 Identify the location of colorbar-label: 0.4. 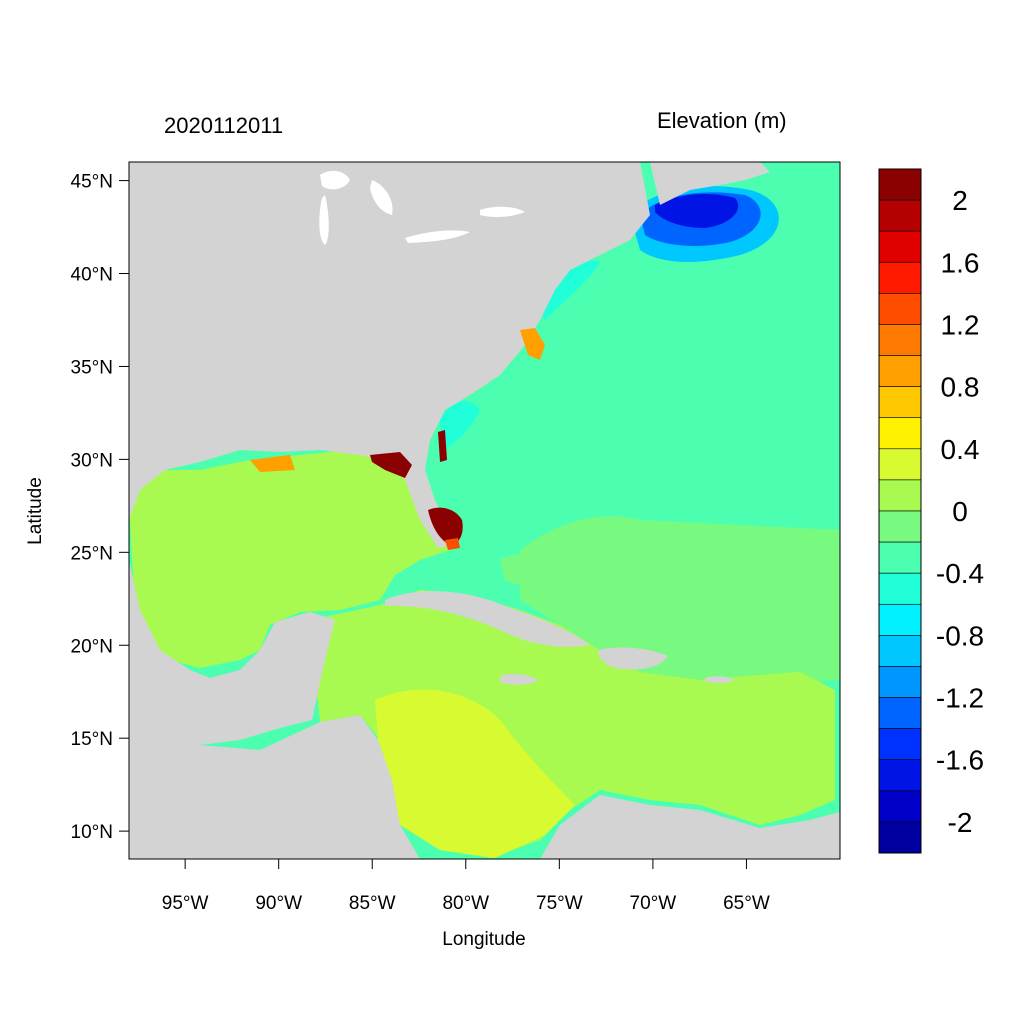
(960, 449).